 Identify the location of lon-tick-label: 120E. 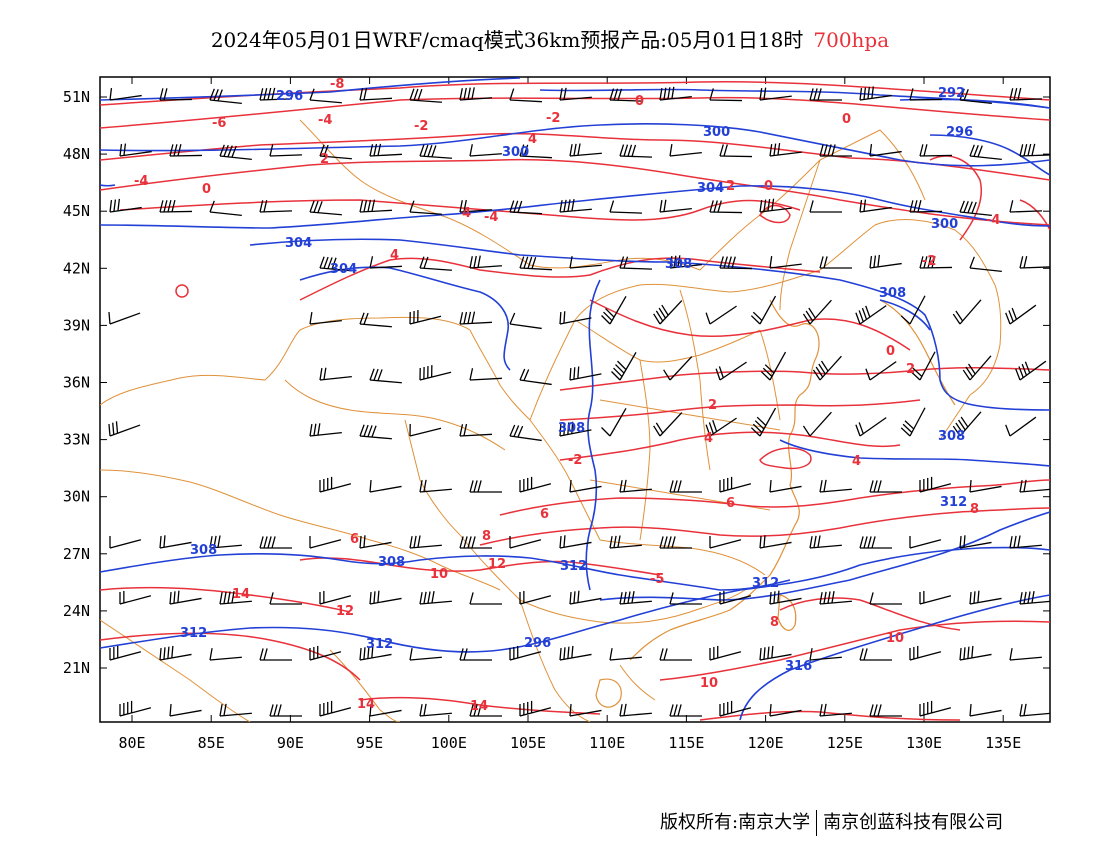
(766, 743).